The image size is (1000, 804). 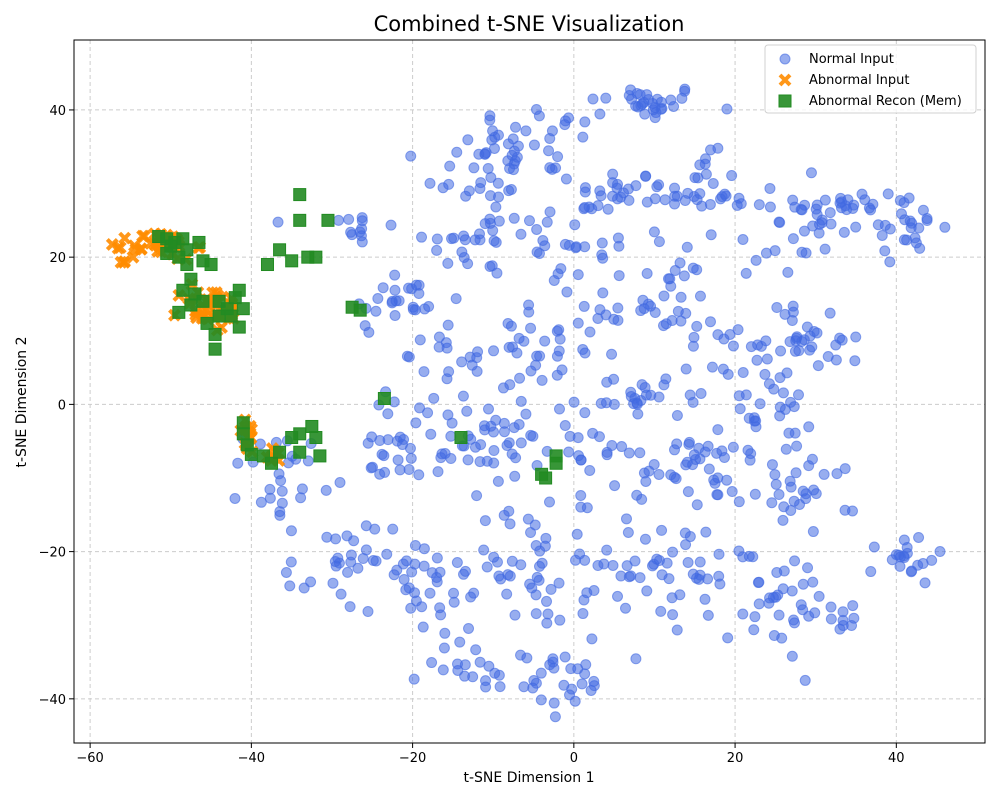 I want to click on x-tick-label: −60, so click(x=89, y=758).